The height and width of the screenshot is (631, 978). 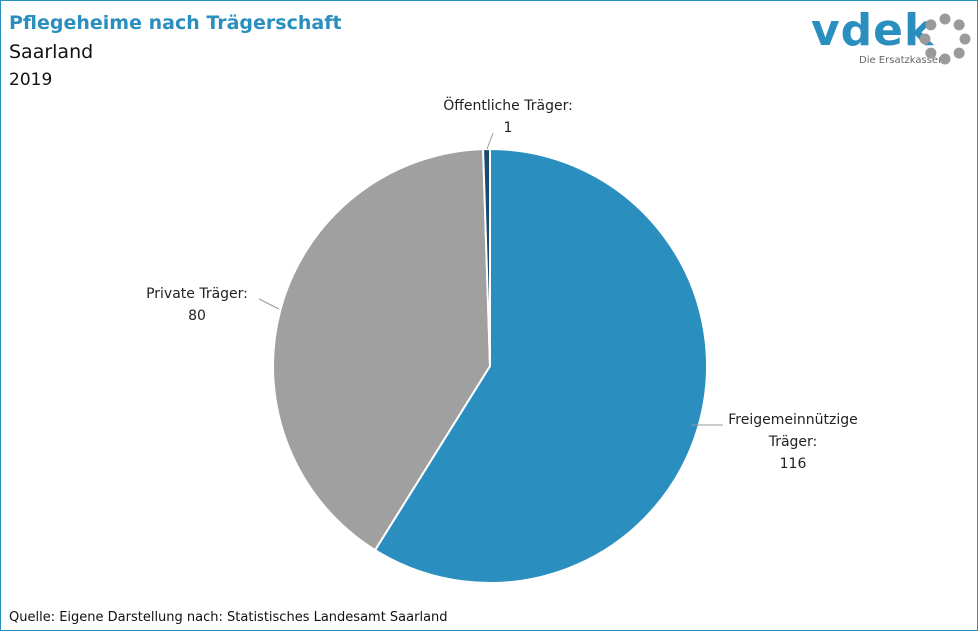 I want to click on chart-title: Pflegeheime nach Trägerschaft, so click(x=175, y=23).